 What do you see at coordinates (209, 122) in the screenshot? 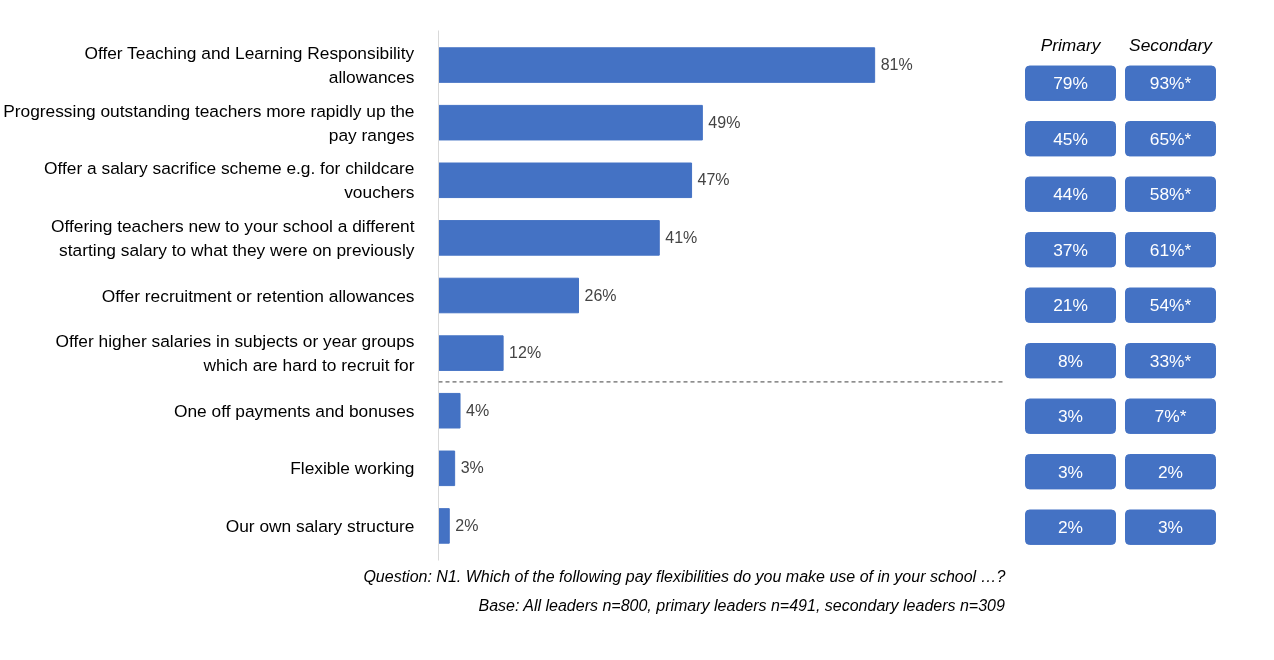
I see `y-tick-label: Progressing outstanding teachers more rapidly up the pay ranges` at bounding box center [209, 122].